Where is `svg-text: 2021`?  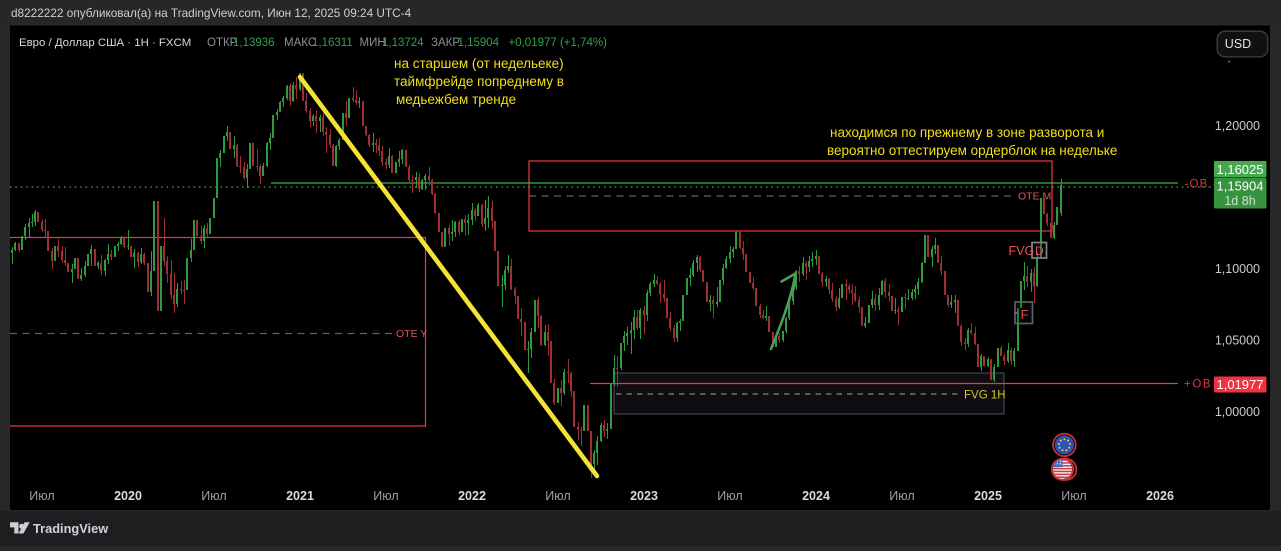 svg-text: 2021 is located at coordinates (300, 496).